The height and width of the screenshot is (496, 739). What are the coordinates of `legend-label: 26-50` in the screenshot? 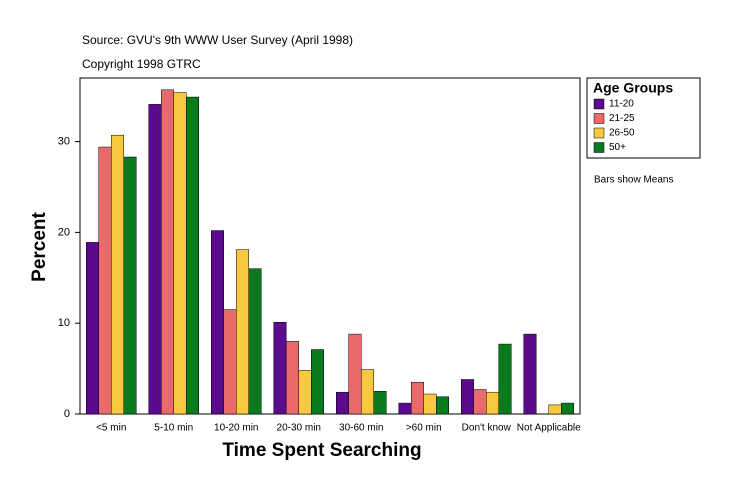 It's located at (622, 133).